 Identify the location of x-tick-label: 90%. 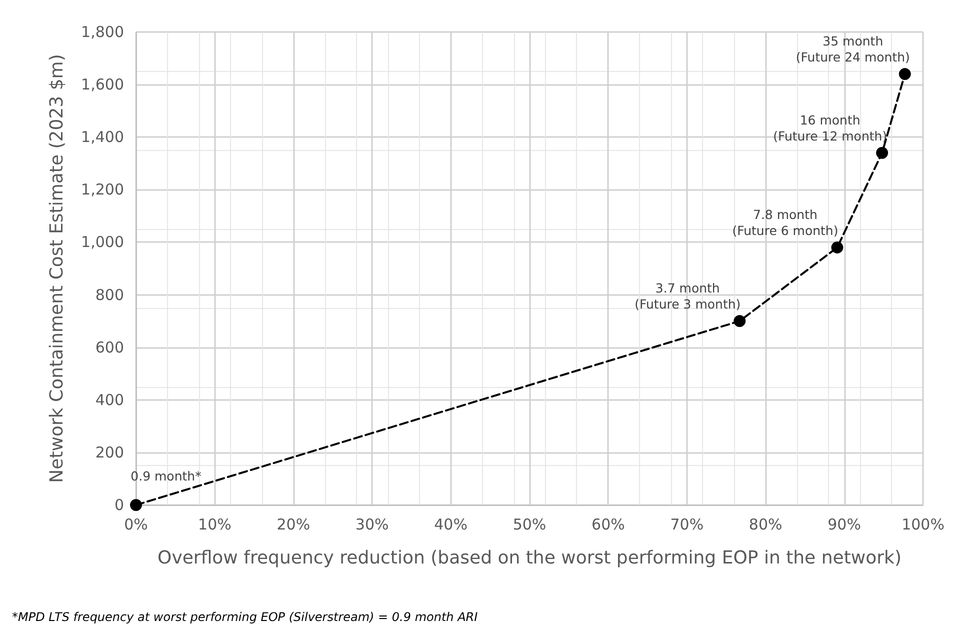
(844, 525).